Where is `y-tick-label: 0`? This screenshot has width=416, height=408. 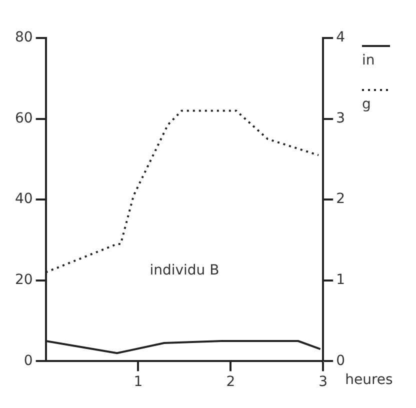 y-tick-label: 0 is located at coordinates (28, 360).